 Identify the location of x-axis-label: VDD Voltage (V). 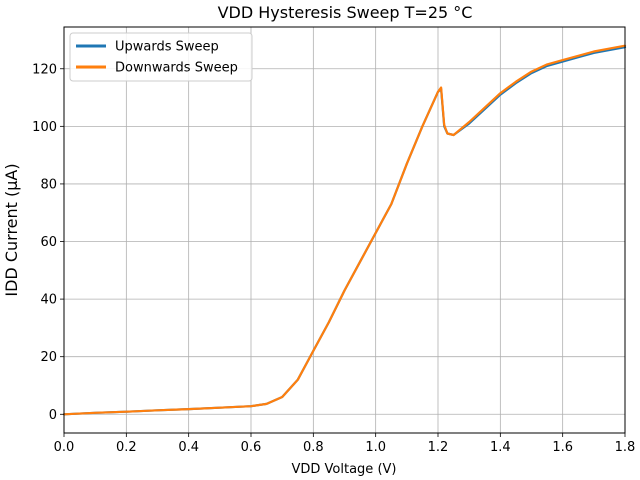
(344, 469).